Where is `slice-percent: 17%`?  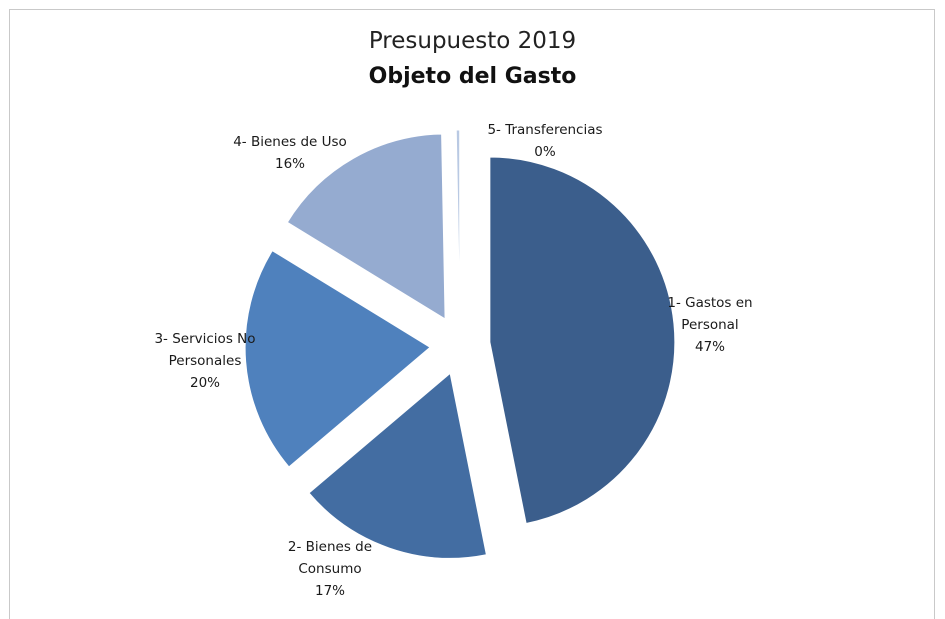
slice-percent: 17% is located at coordinates (329, 591).